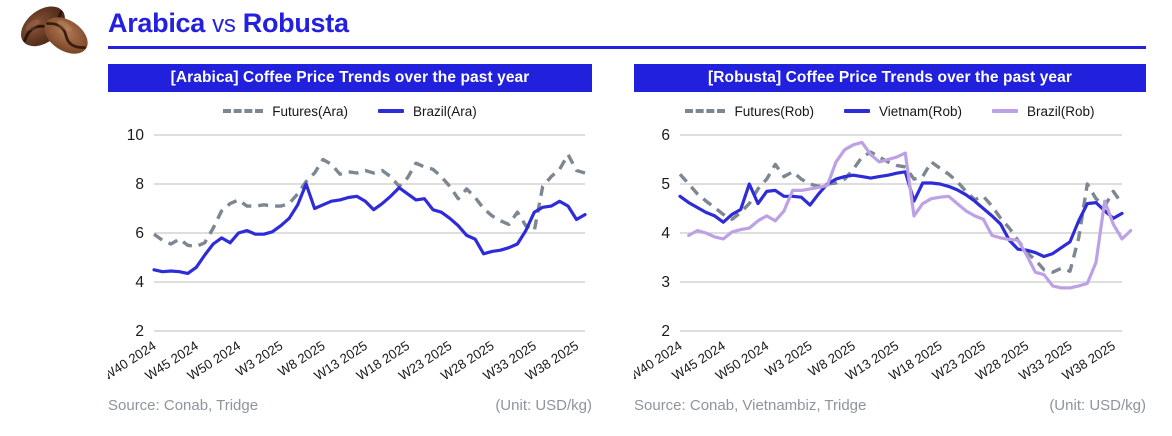 This screenshot has width=1172, height=436. I want to click on series-line-brazil-ara-, so click(369, 228).